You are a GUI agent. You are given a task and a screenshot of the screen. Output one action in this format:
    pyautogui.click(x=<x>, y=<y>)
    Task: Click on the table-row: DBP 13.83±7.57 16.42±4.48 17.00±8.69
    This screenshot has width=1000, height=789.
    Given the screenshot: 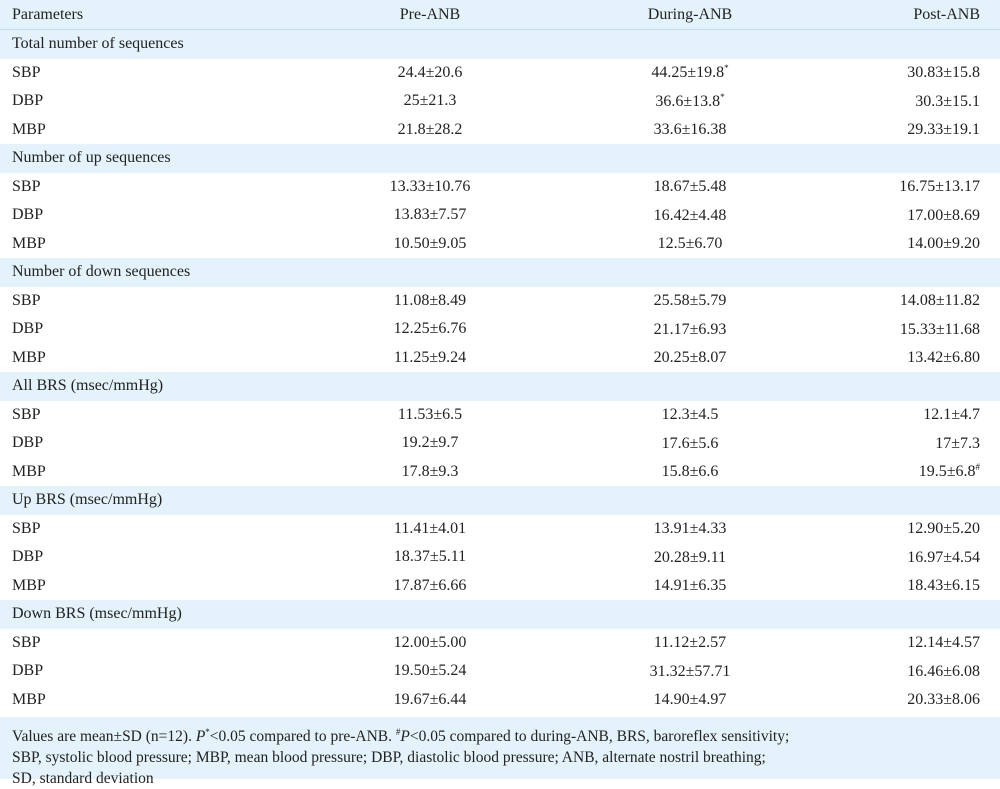 What is the action you would take?
    pyautogui.click(x=500, y=215)
    